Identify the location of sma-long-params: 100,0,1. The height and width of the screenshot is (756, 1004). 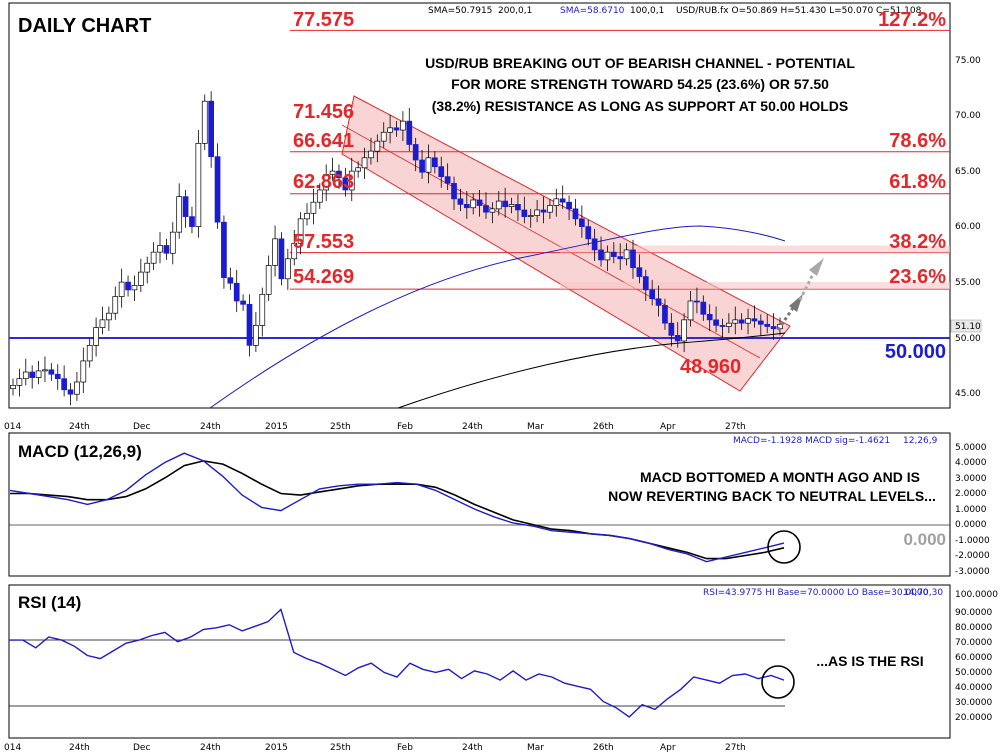
(647, 11).